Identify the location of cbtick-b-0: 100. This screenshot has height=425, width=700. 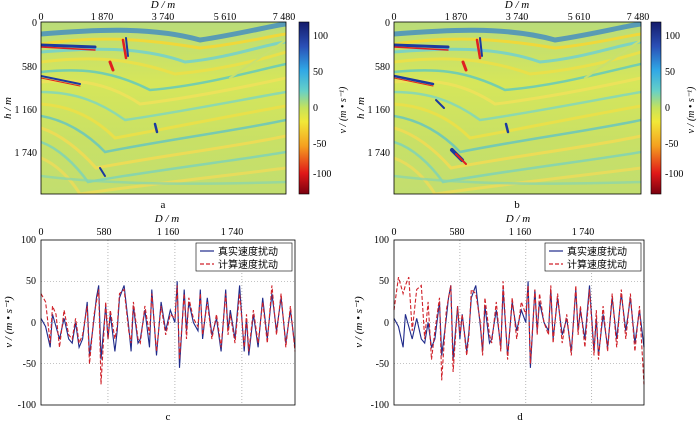
(672, 36).